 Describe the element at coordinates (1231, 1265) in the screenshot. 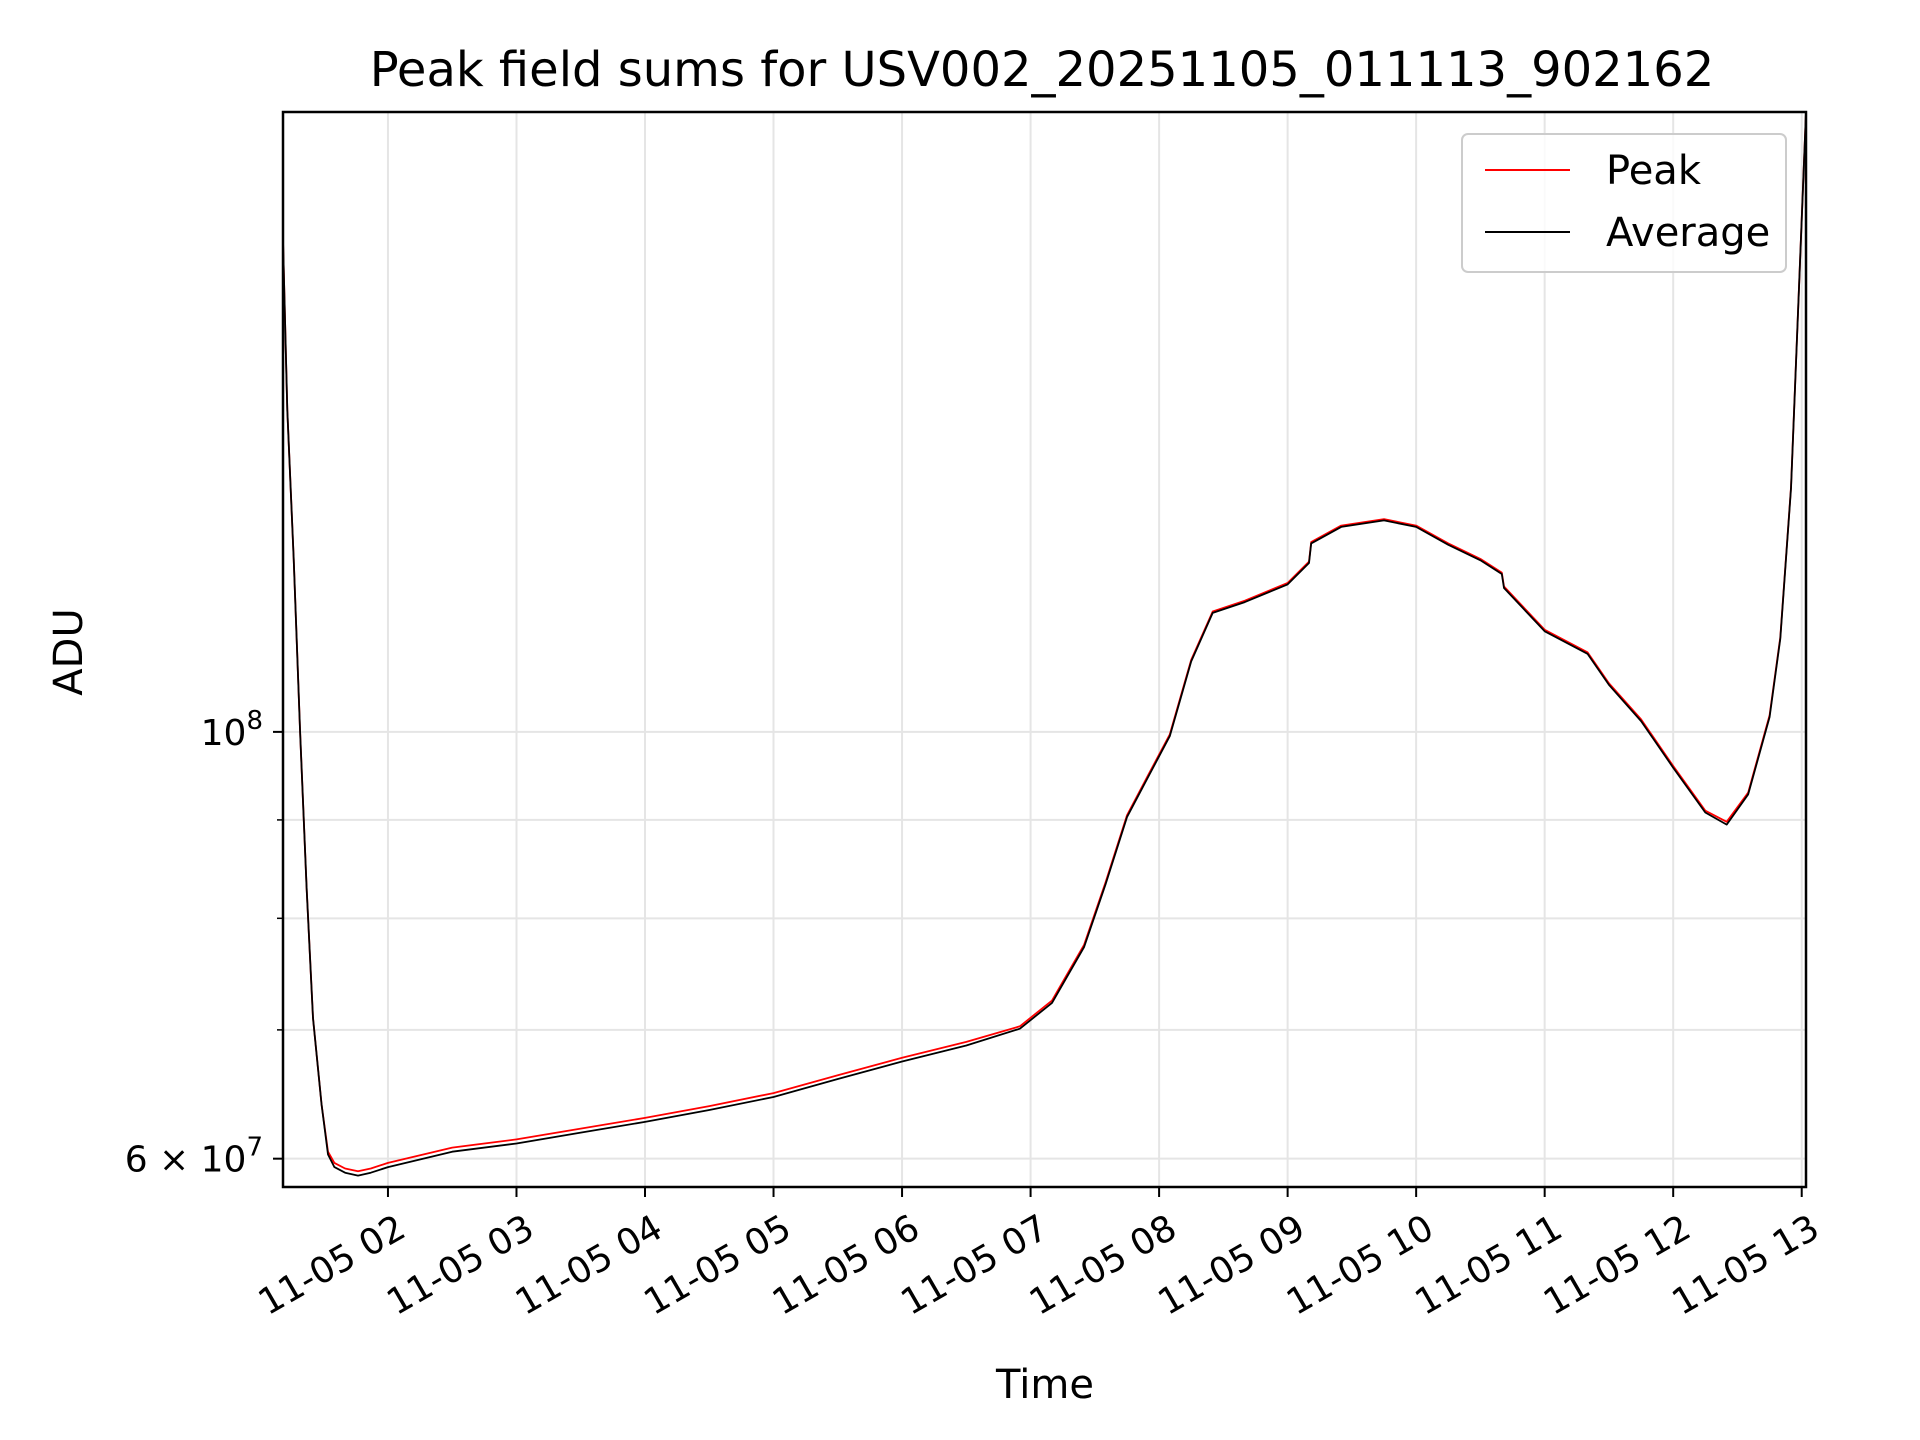

I see `x-tick-label: 11-05 09` at that location.